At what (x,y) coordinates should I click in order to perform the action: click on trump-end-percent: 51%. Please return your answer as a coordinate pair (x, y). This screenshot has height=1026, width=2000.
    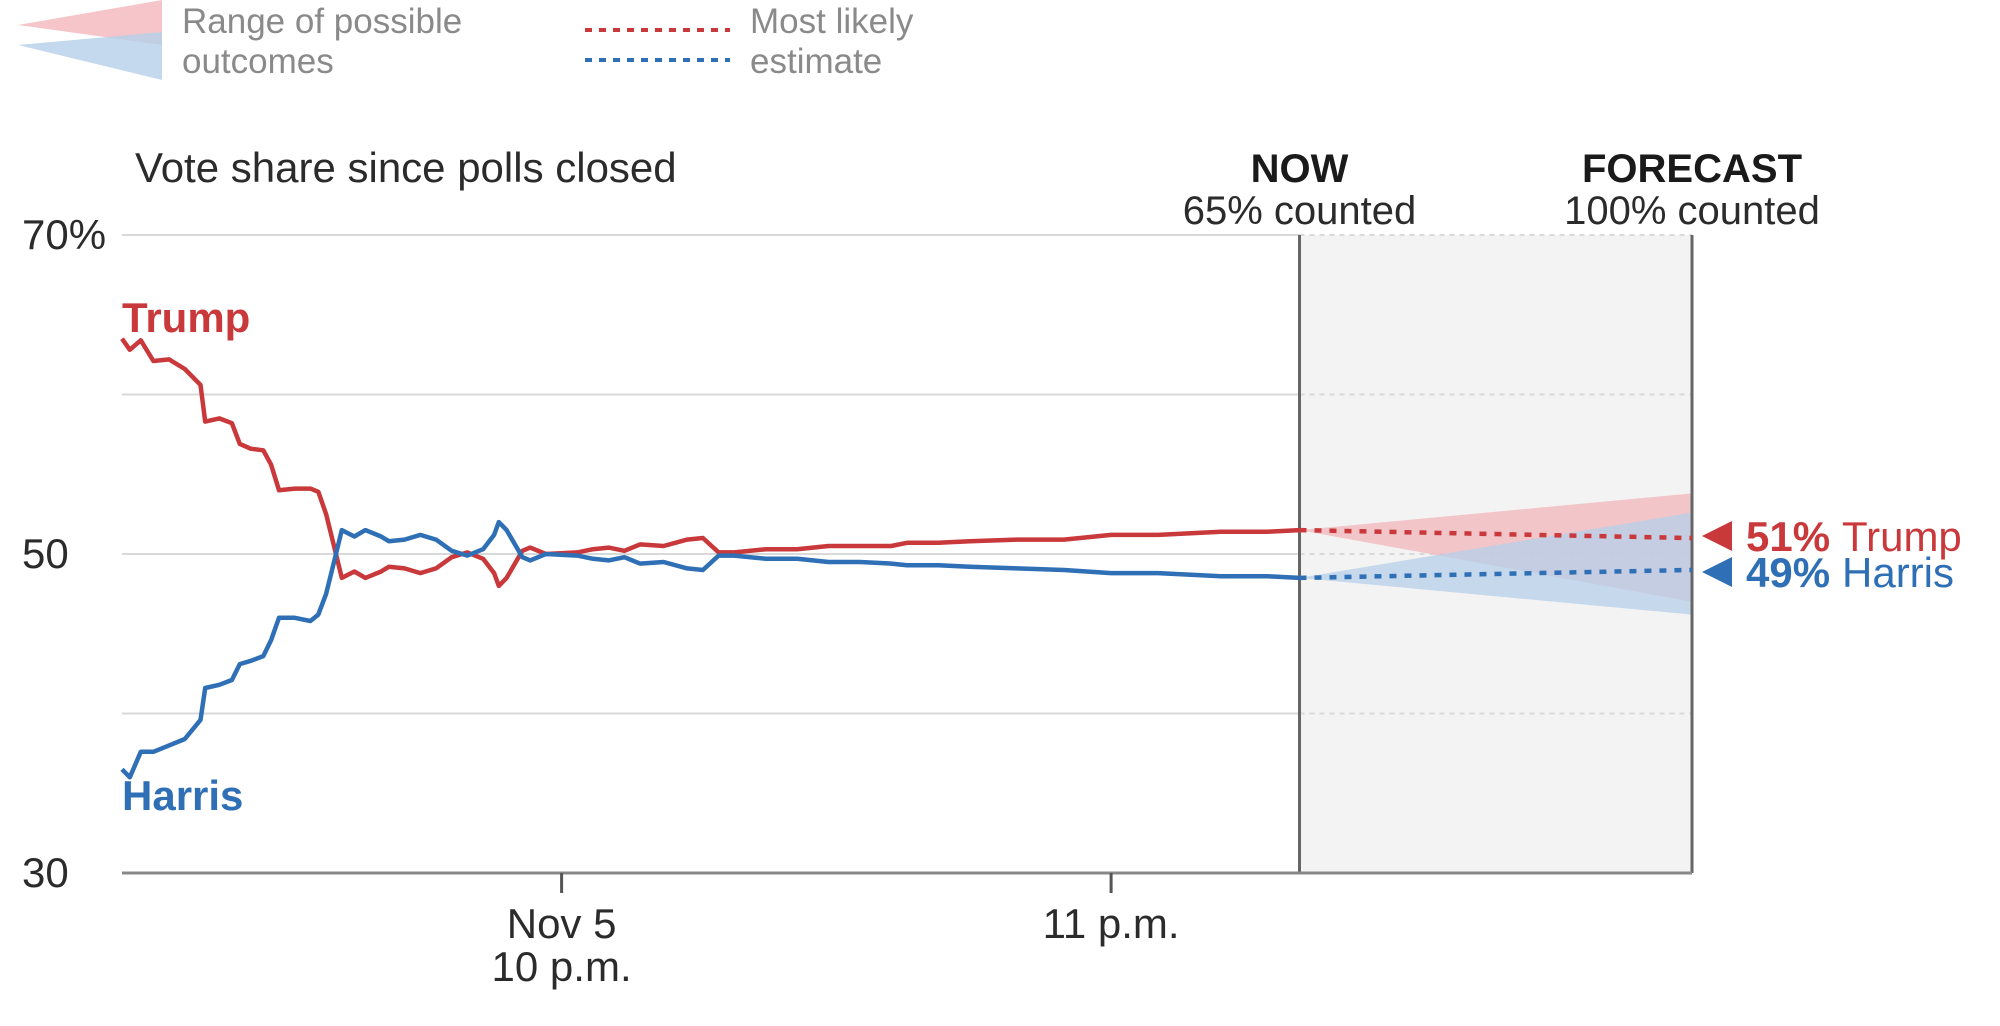
    Looking at the image, I should click on (1788, 536).